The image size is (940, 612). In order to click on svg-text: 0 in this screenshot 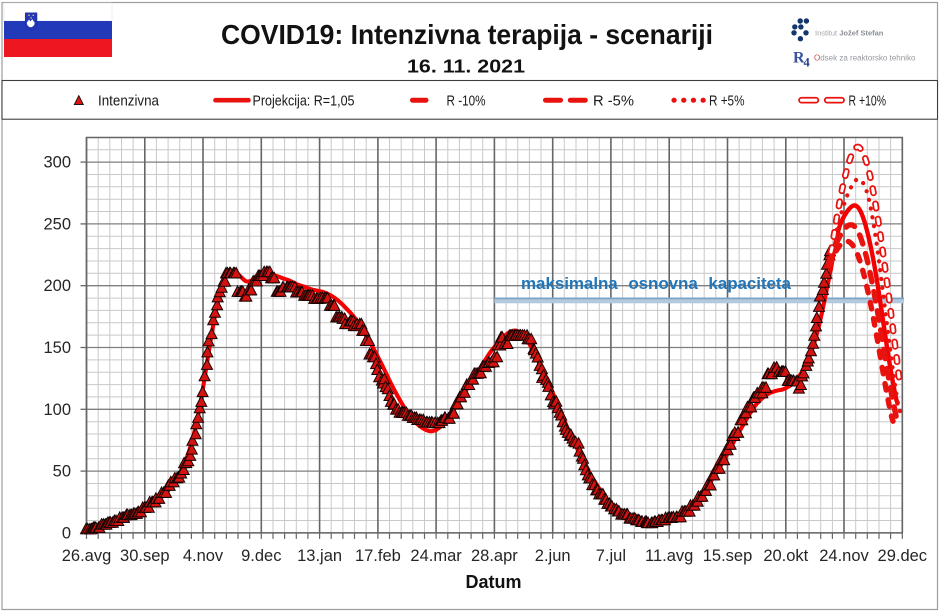, I will do `click(66, 533)`.